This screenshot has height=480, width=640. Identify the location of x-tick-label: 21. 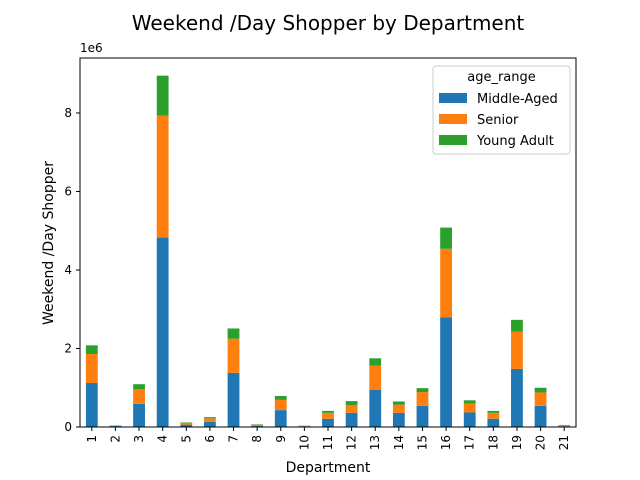
(564, 442).